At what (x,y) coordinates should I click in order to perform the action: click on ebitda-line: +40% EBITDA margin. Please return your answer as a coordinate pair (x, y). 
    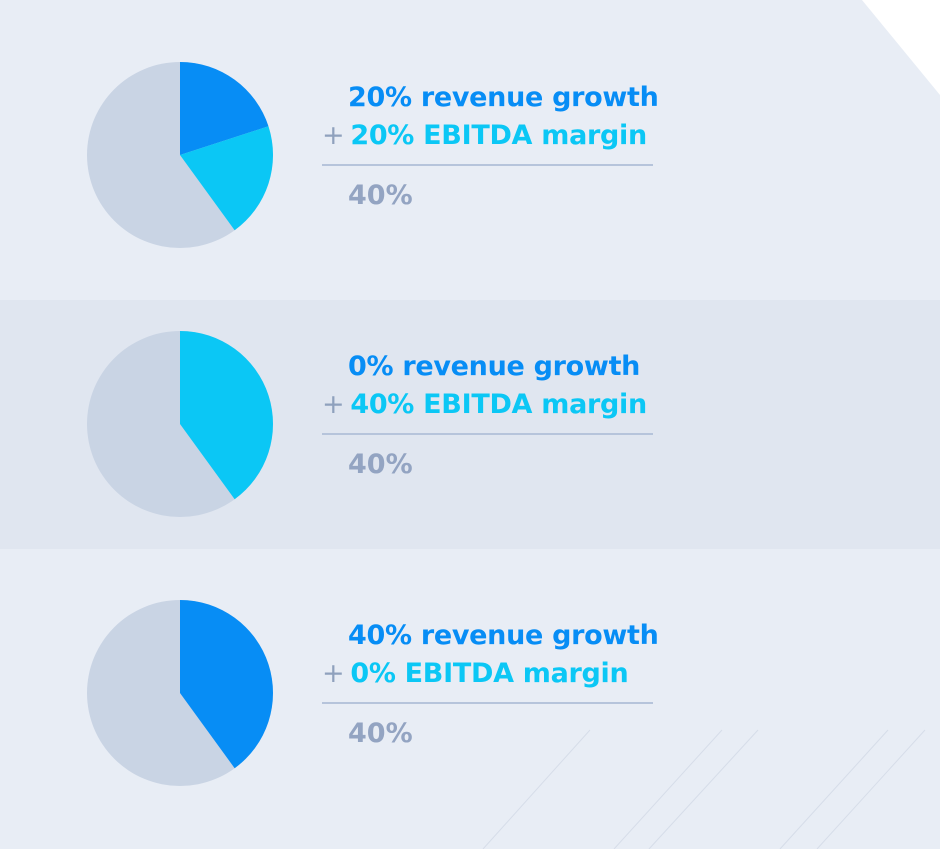
    Looking at the image, I should click on (484, 404).